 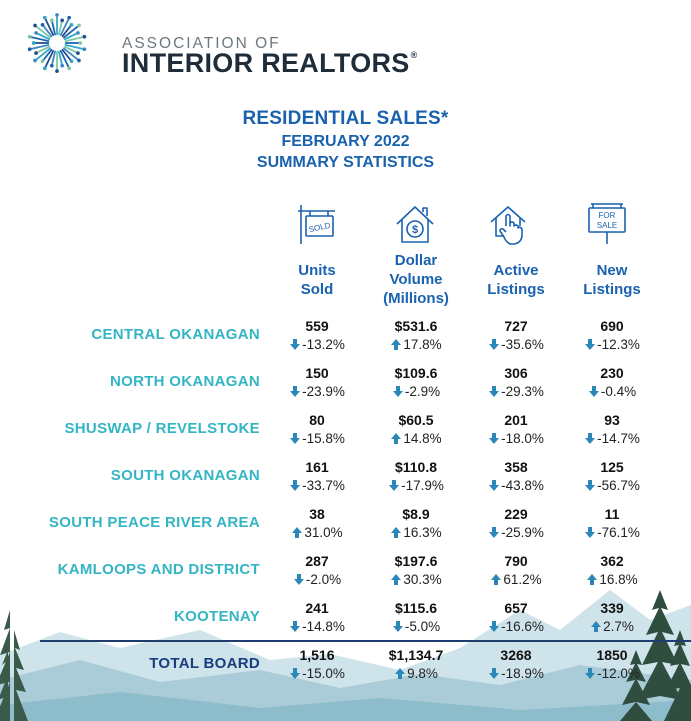 I want to click on stat-change-text: -18.9%, so click(x=522, y=673).